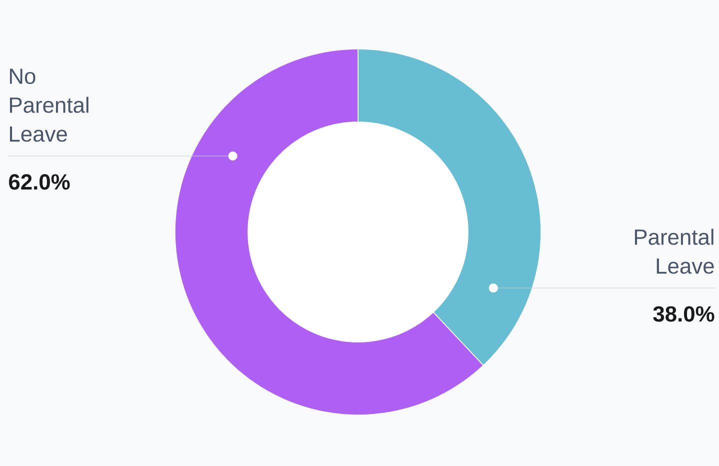  What do you see at coordinates (674, 251) in the screenshot?
I see `slice-label: Parental Leave` at bounding box center [674, 251].